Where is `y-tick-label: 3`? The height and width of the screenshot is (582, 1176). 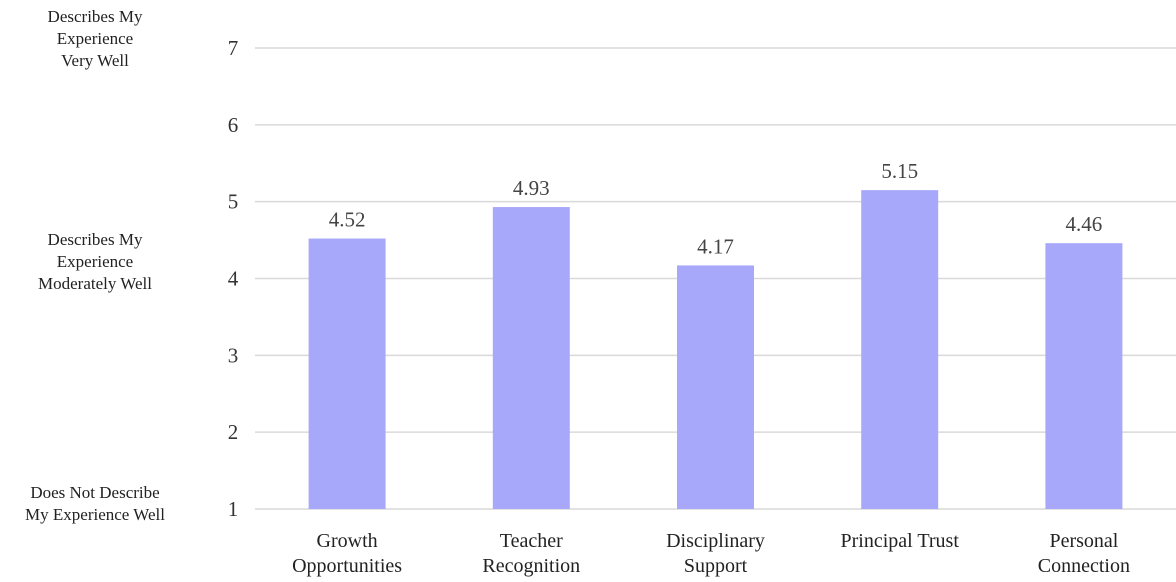 y-tick-label: 3 is located at coordinates (233, 355).